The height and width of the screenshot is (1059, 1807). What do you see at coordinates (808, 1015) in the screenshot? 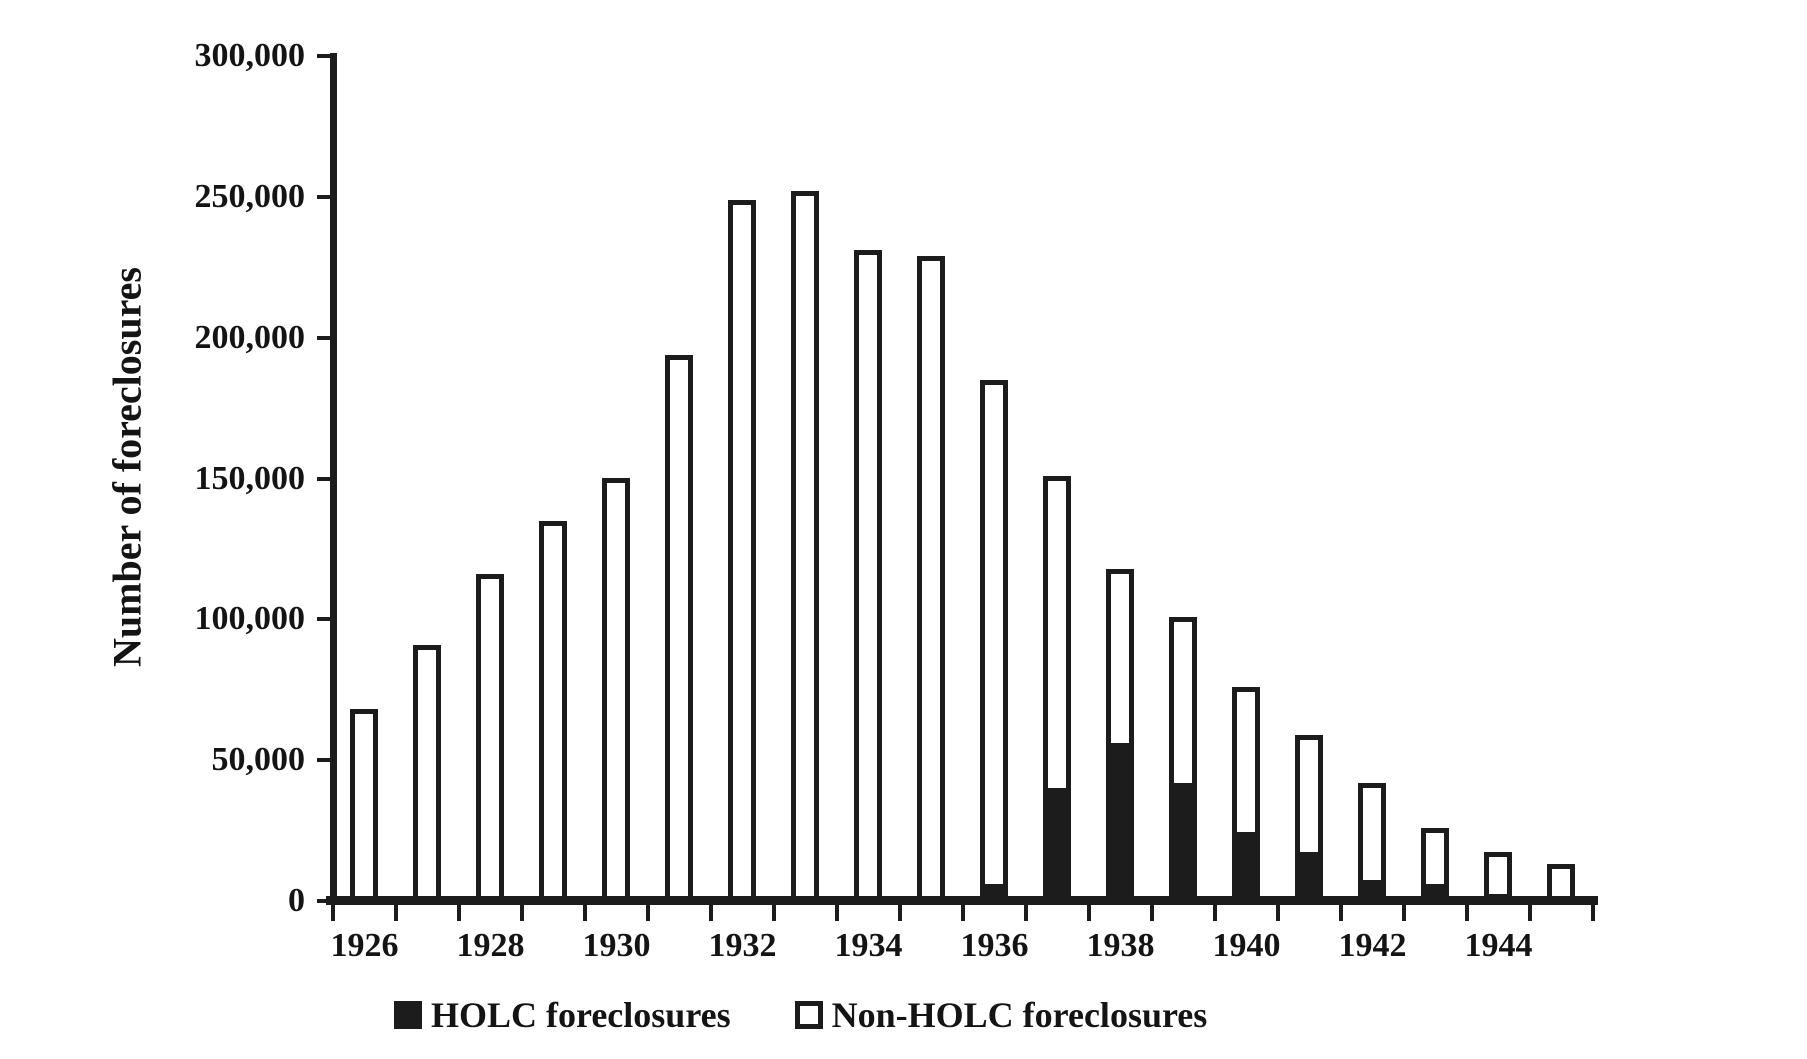
I see `non-holc-swatch-icon` at bounding box center [808, 1015].